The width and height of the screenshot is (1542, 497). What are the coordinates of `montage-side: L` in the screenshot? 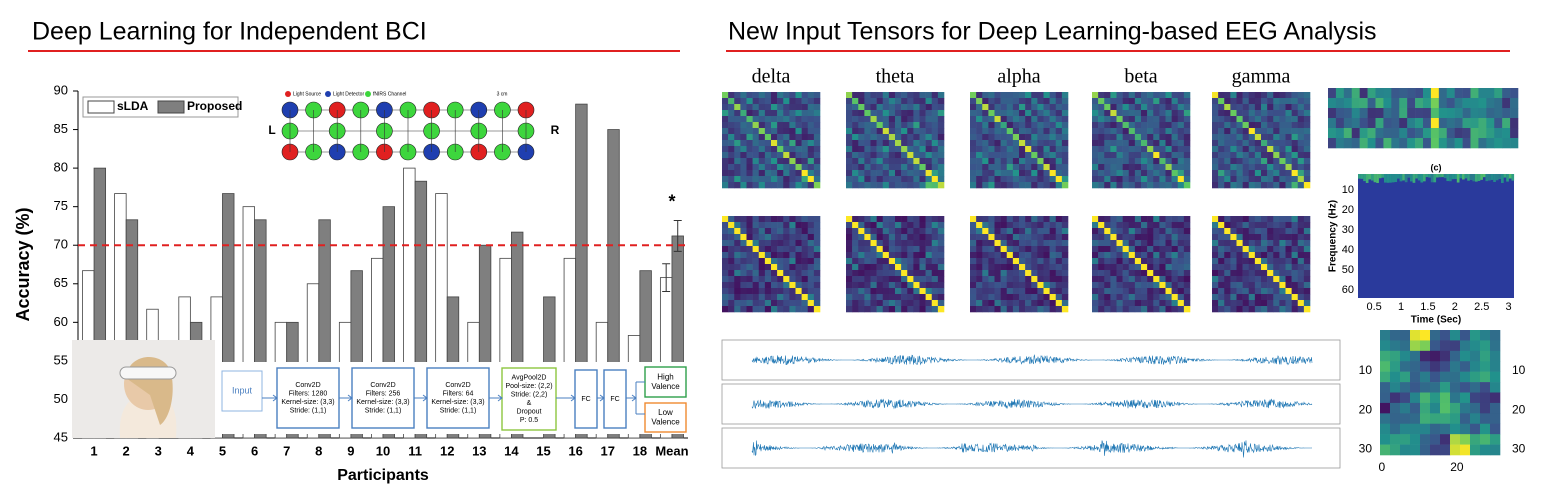 It's located at (271, 130).